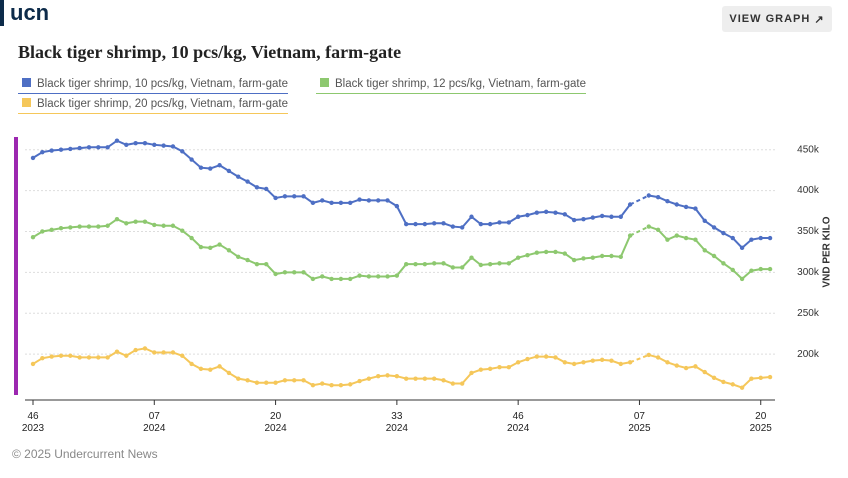 The height and width of the screenshot is (478, 848). What do you see at coordinates (396, 422) in the screenshot?
I see `x-tick-label: 33 2024` at bounding box center [396, 422].